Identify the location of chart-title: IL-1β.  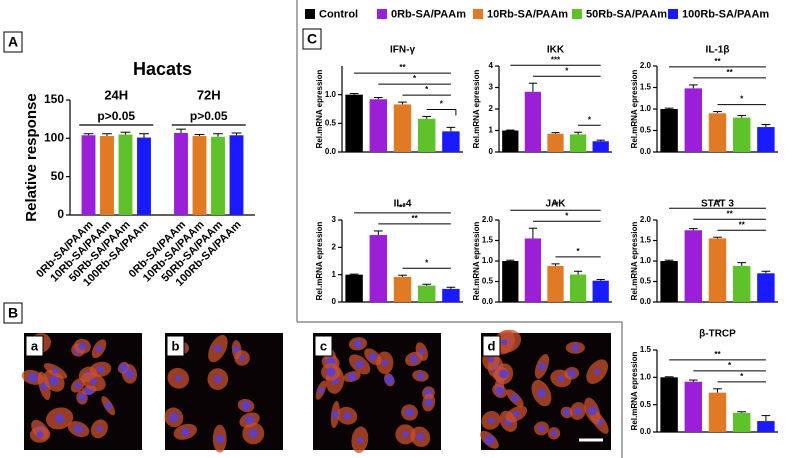
(718, 50).